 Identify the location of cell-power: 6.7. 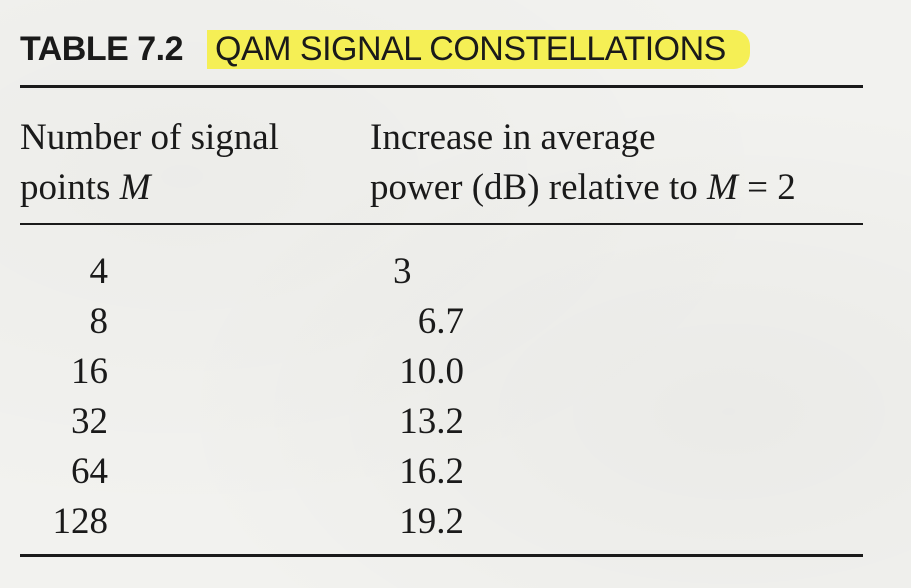
(440, 321).